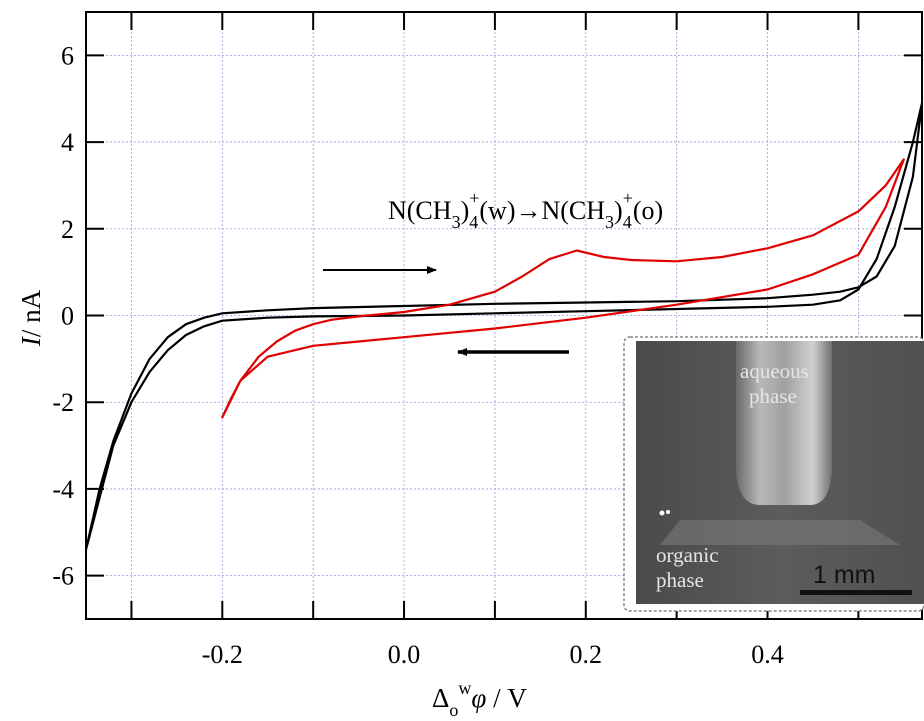 The height and width of the screenshot is (721, 924). Describe the element at coordinates (63, 402) in the screenshot. I see `y-tick-label: -2` at that location.